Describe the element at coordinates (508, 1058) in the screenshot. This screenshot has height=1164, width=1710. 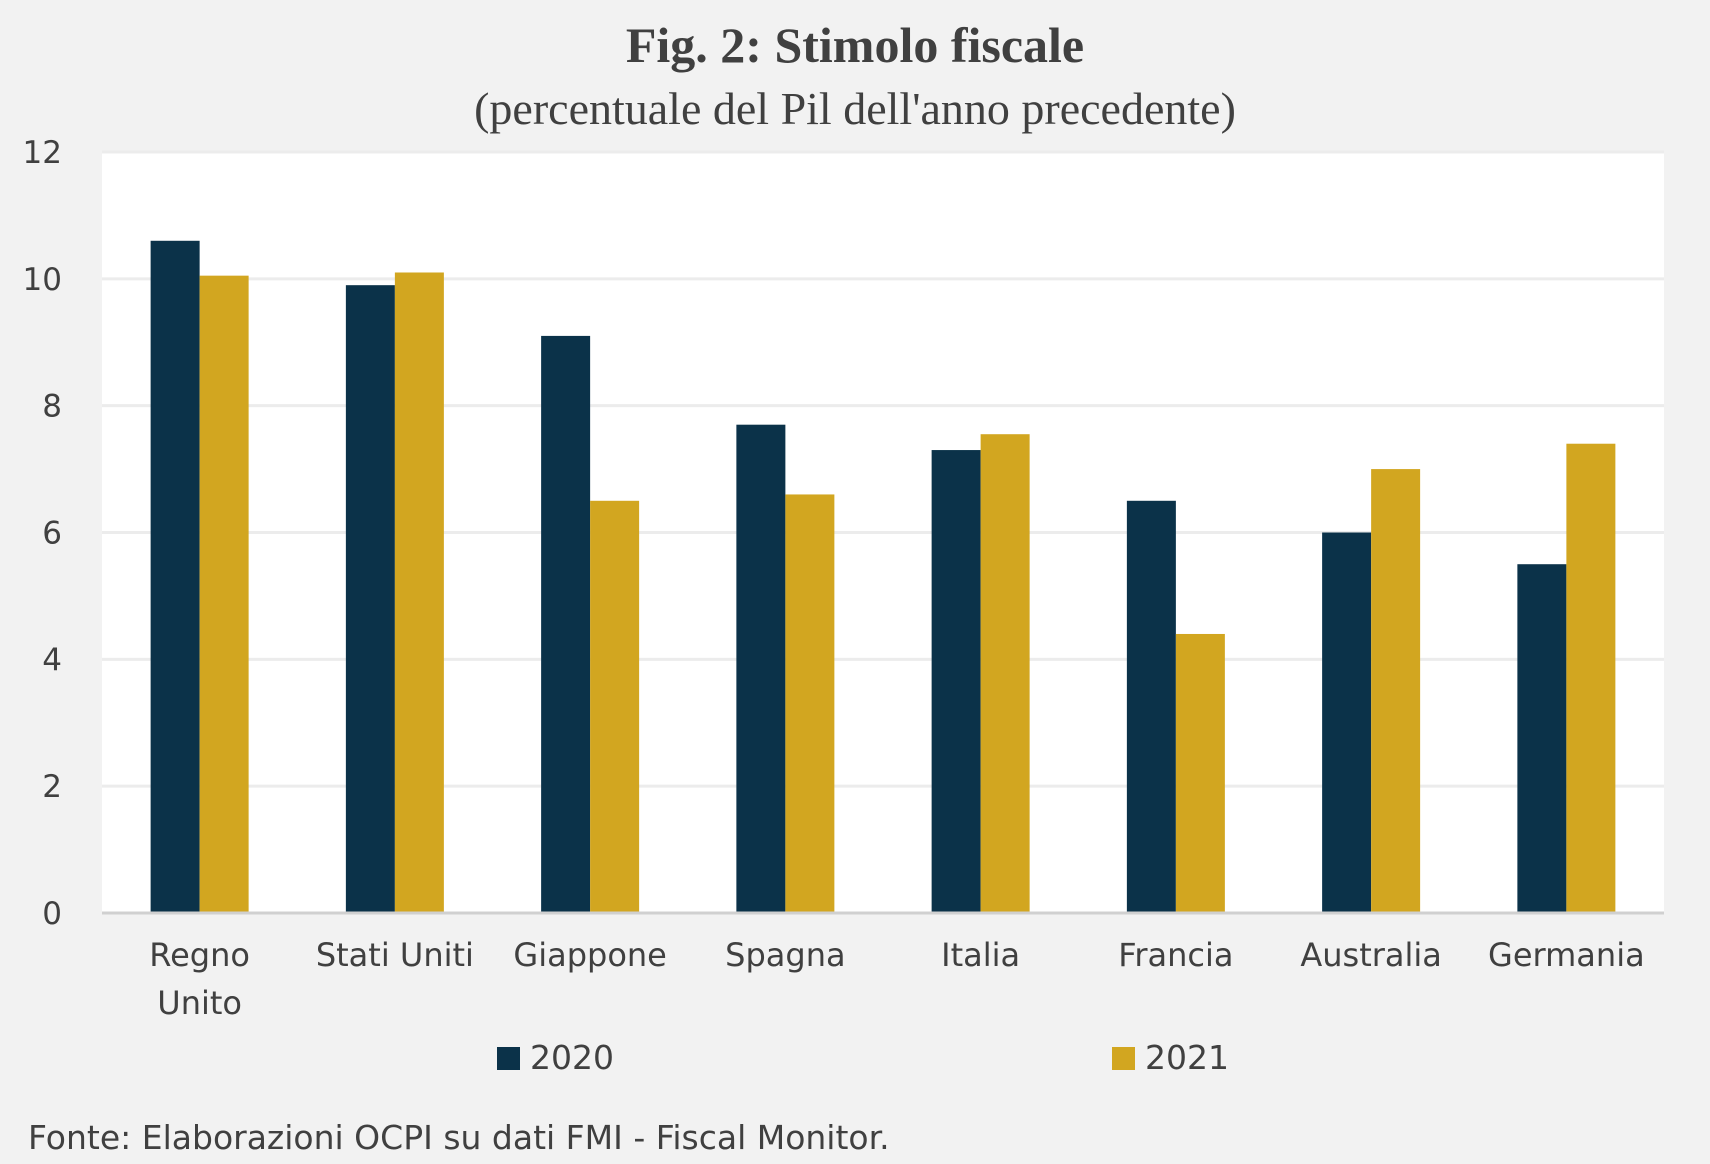
I see `legend-swatch-2020` at that location.